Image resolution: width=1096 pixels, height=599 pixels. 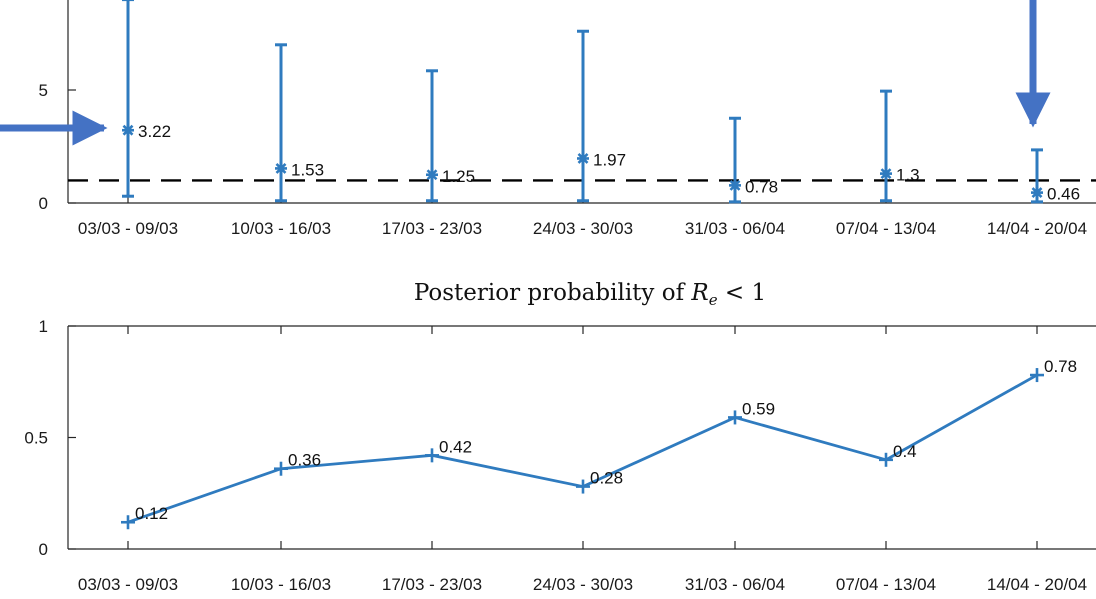 I want to click on bottom-x-tick-label: 03/03 - 09/03, so click(x=128, y=584).